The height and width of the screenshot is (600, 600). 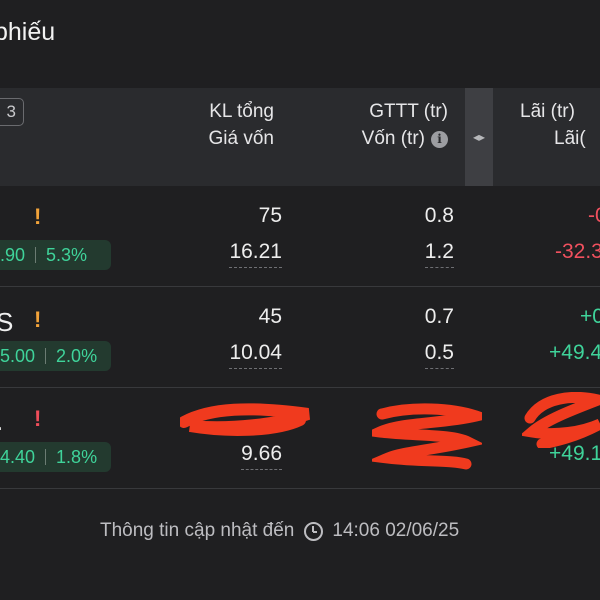 I want to click on gia-von-value: 10.04, so click(x=255, y=355).